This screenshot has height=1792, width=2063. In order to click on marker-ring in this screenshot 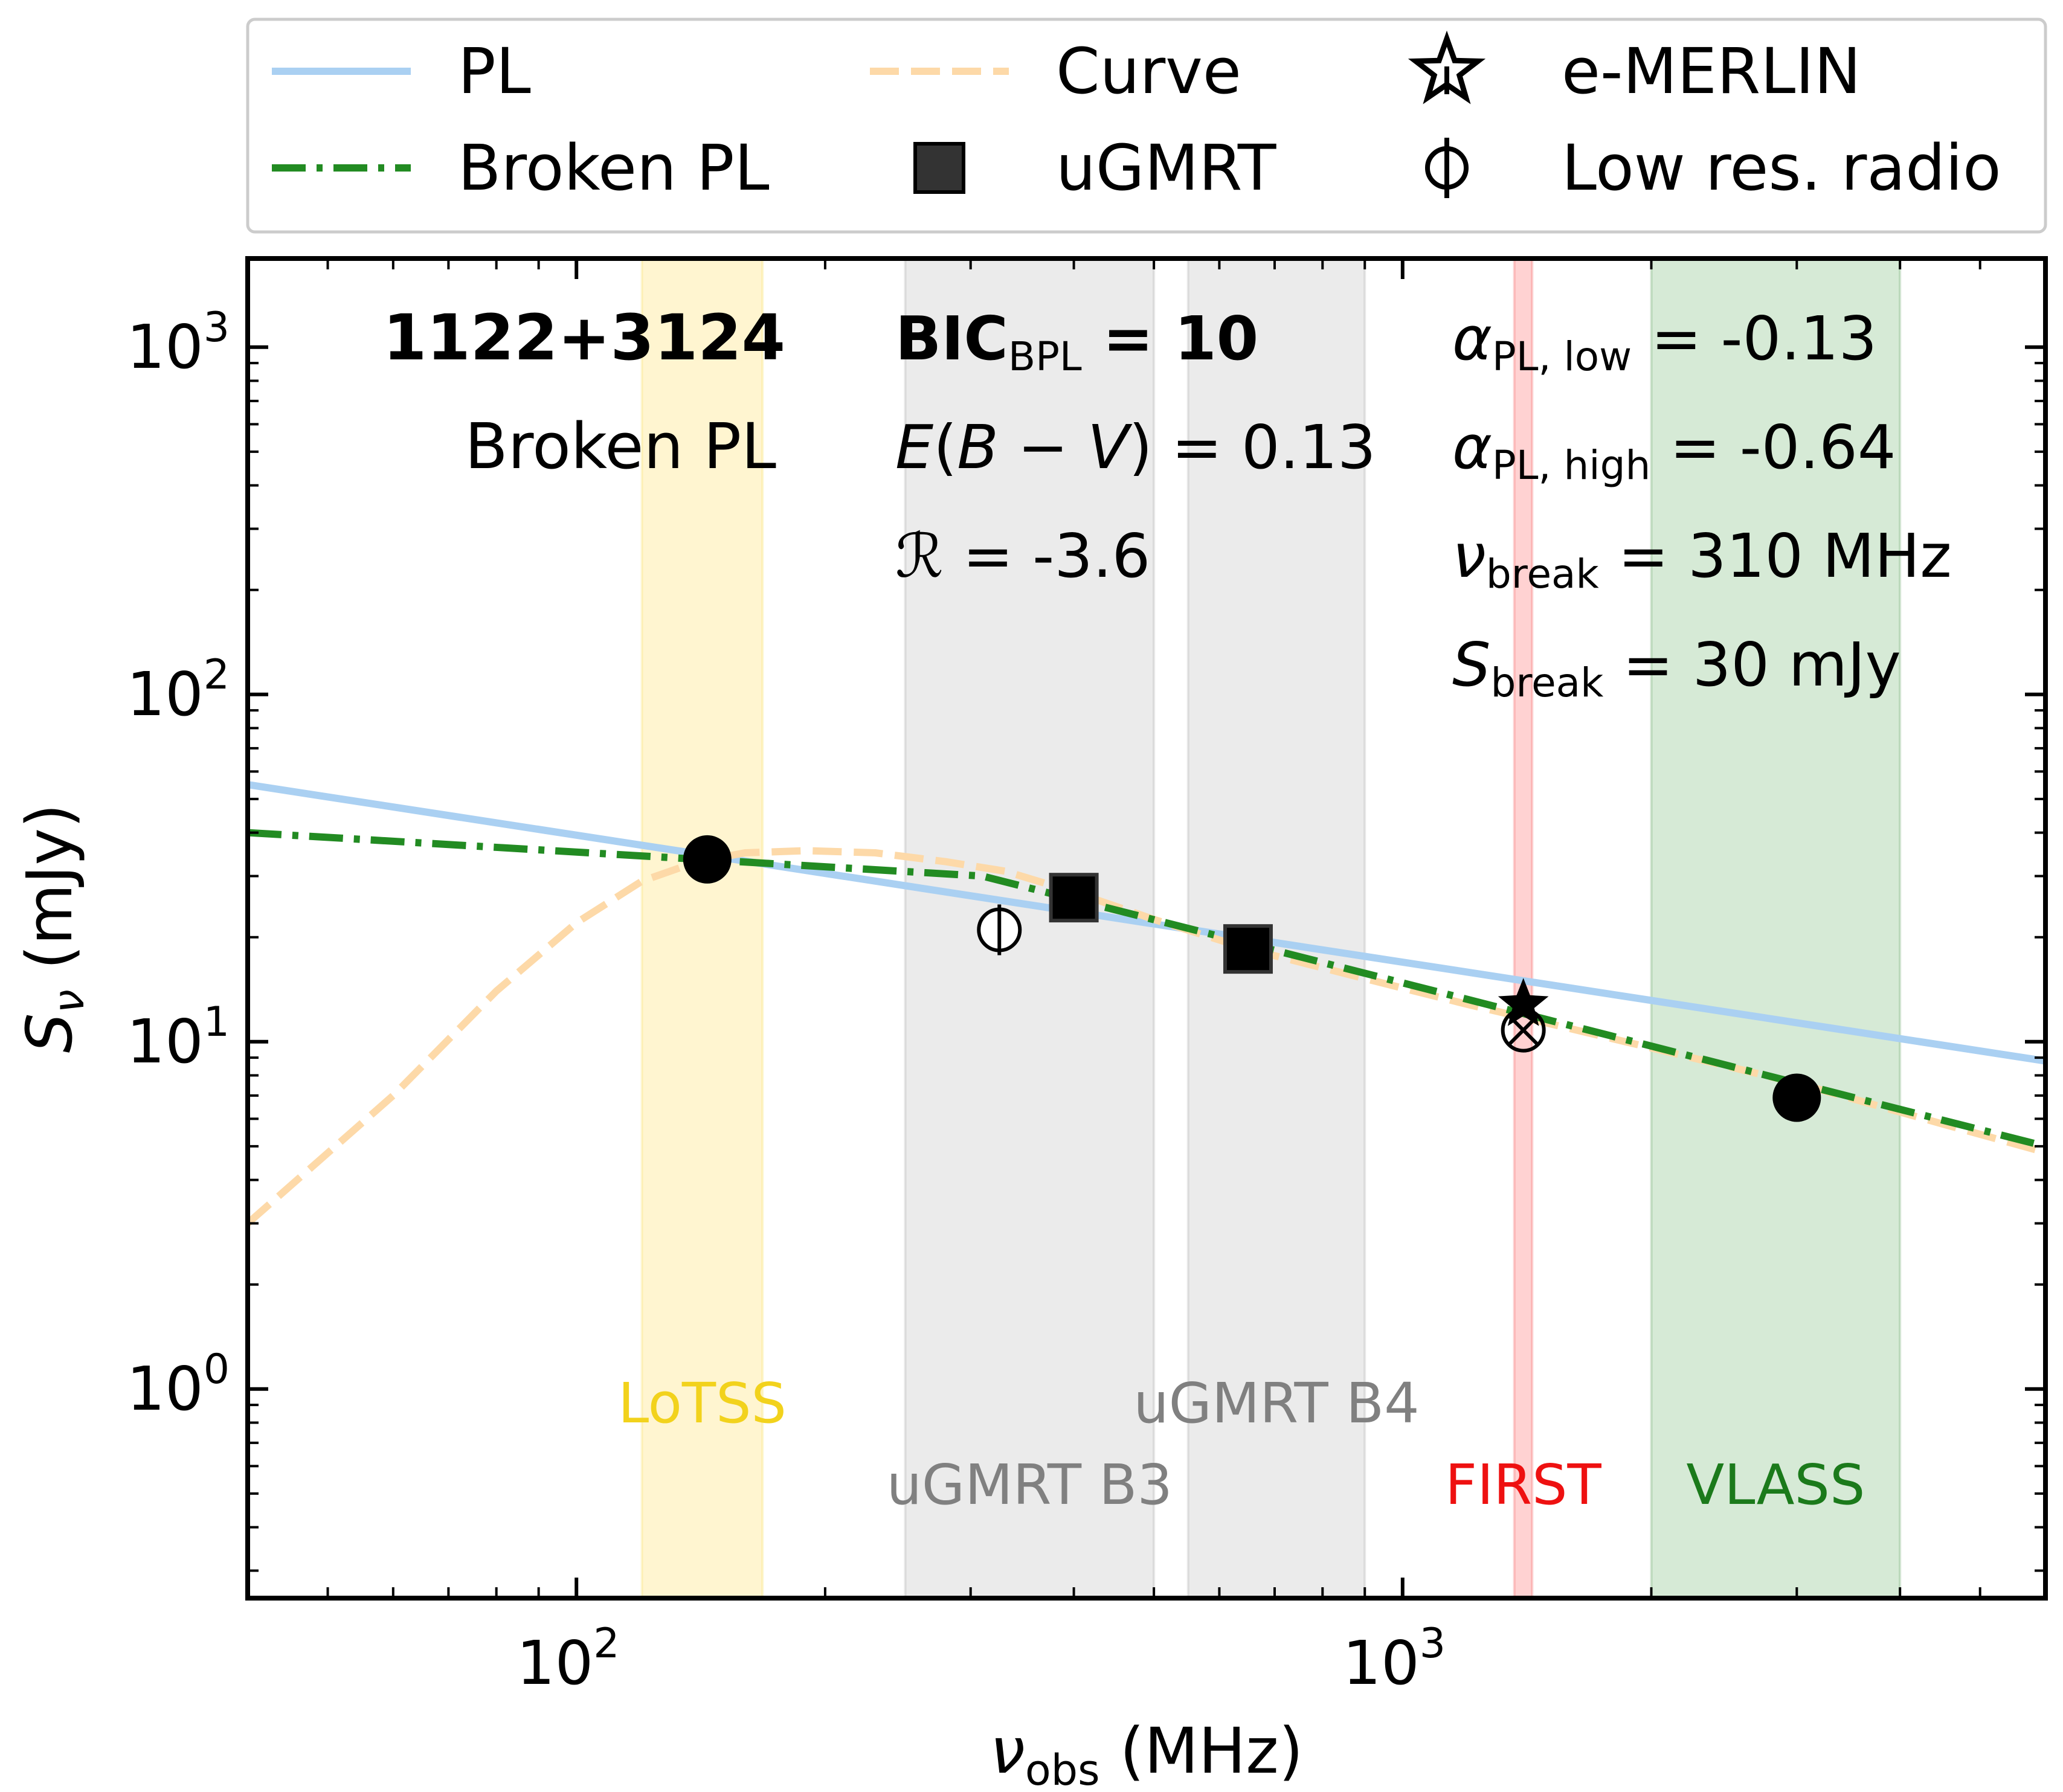, I will do `click(1523, 1030)`.